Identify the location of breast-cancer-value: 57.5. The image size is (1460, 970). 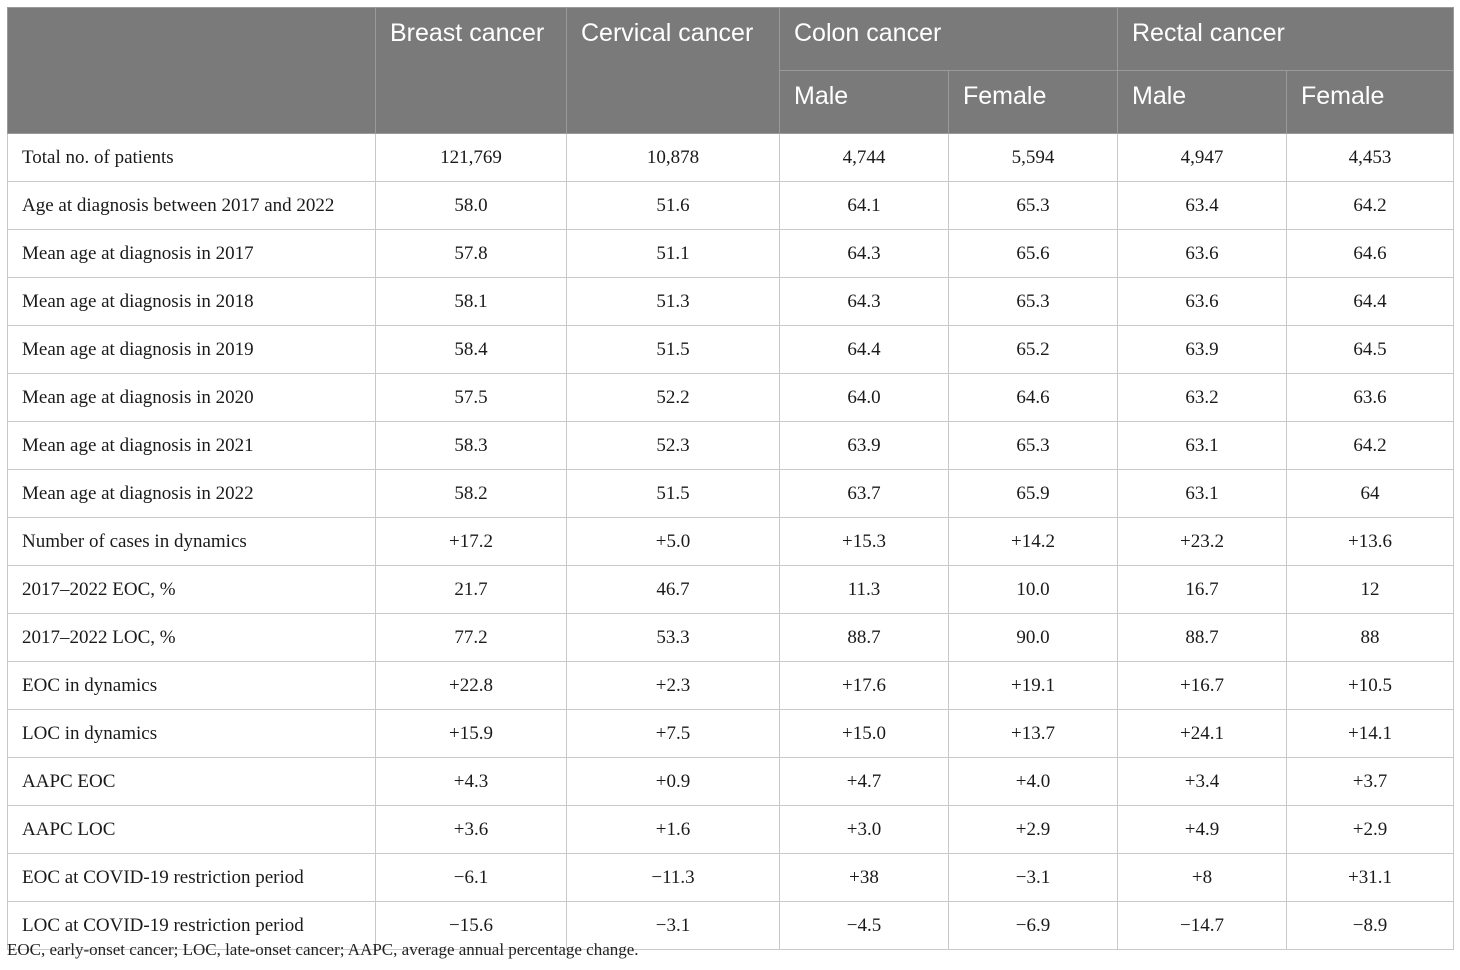
(471, 397).